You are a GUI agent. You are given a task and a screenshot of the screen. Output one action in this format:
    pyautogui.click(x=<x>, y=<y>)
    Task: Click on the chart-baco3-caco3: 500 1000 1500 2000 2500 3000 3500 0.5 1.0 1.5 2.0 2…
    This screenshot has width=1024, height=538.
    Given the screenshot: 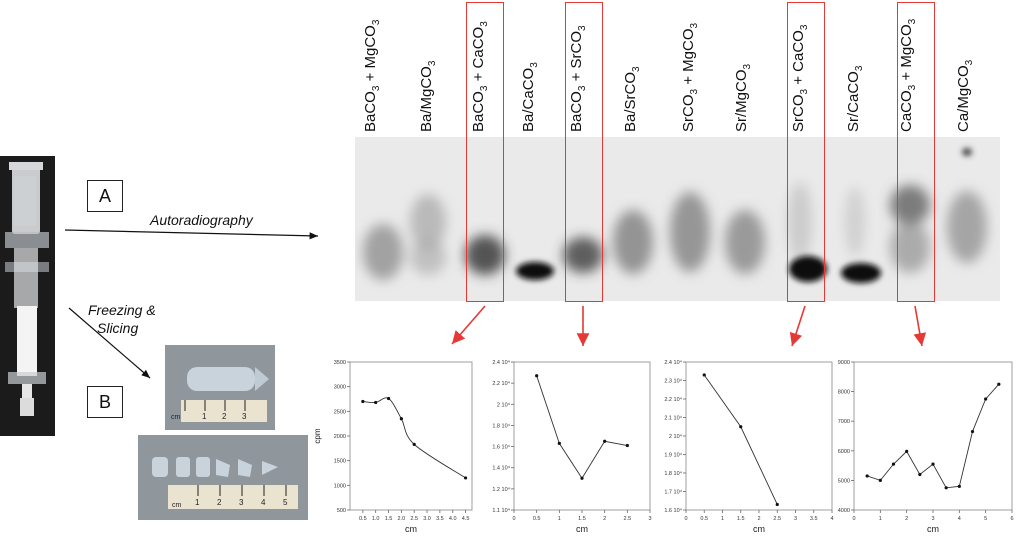 What is the action you would take?
    pyautogui.click(x=395, y=444)
    